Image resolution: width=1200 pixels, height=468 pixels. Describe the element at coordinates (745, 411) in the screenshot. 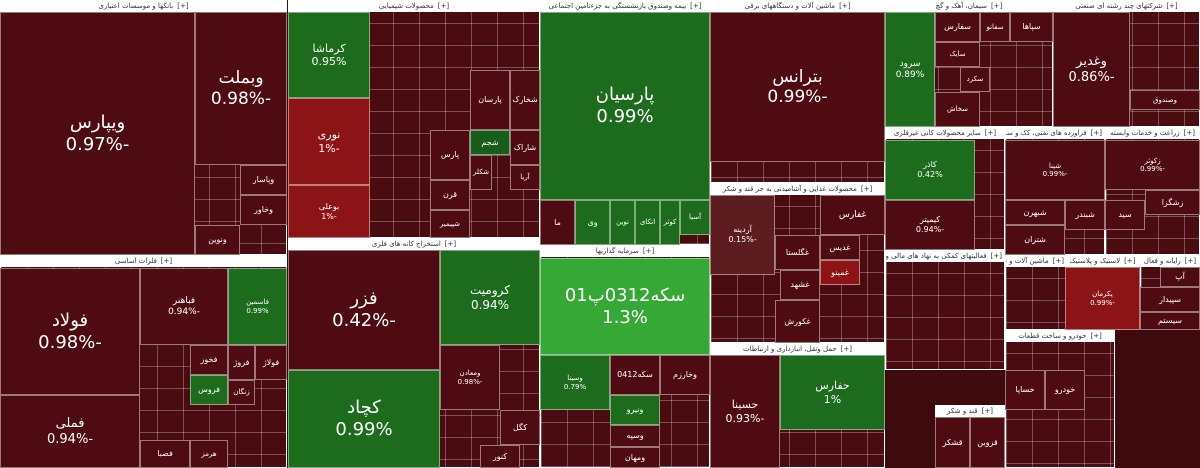

I see `tile: حسینا -0.93%` at that location.